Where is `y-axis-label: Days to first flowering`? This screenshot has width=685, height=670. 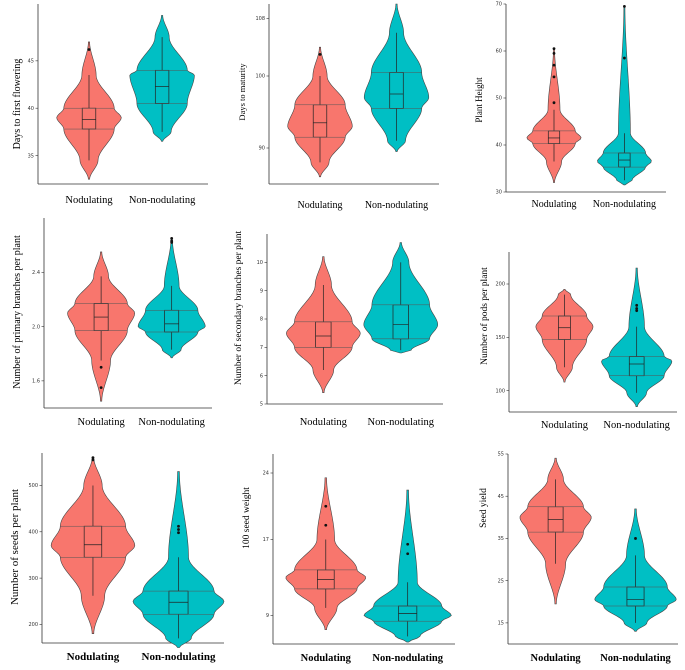
y-axis-label: Days to first flowering is located at coordinates (17, 104).